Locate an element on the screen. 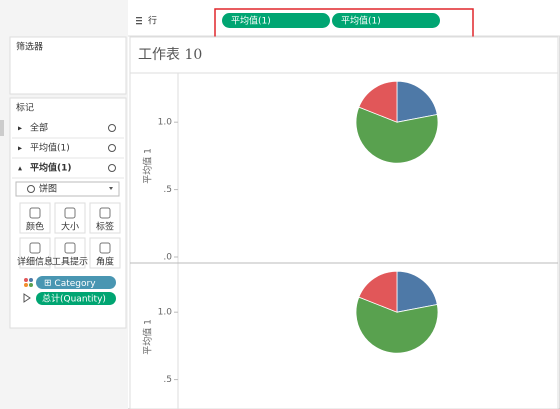  marks-button is located at coordinates (105, 253).